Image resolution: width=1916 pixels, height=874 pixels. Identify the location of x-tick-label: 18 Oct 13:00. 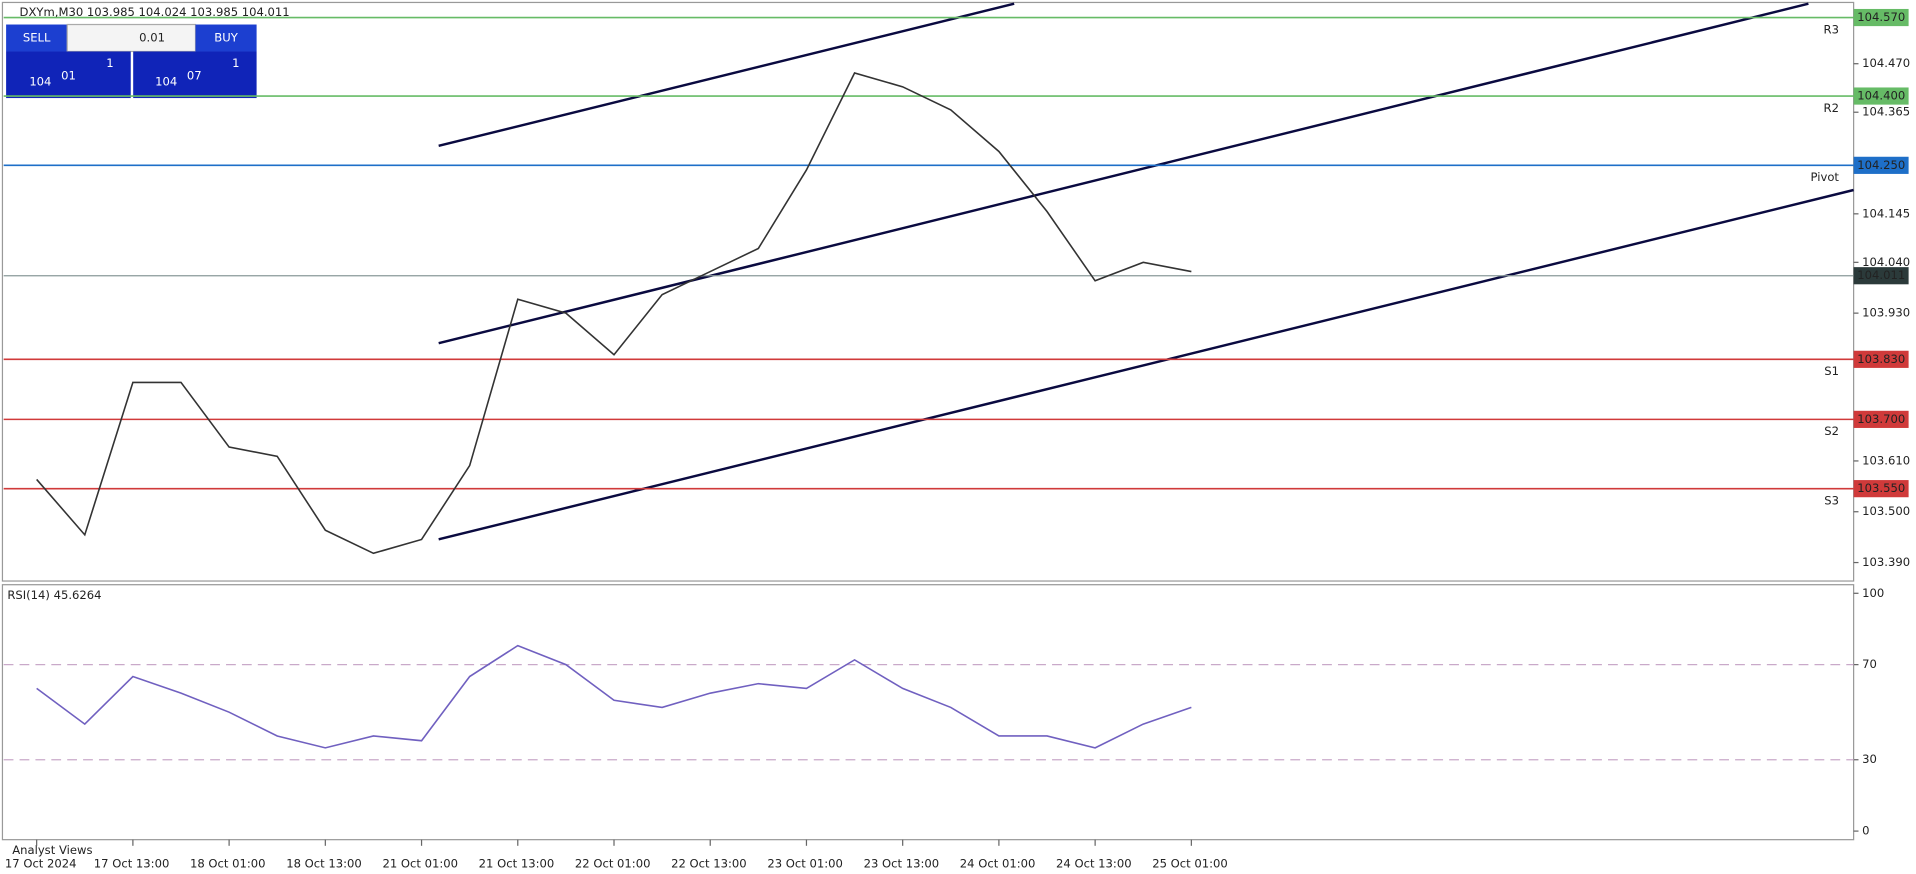
(324, 864).